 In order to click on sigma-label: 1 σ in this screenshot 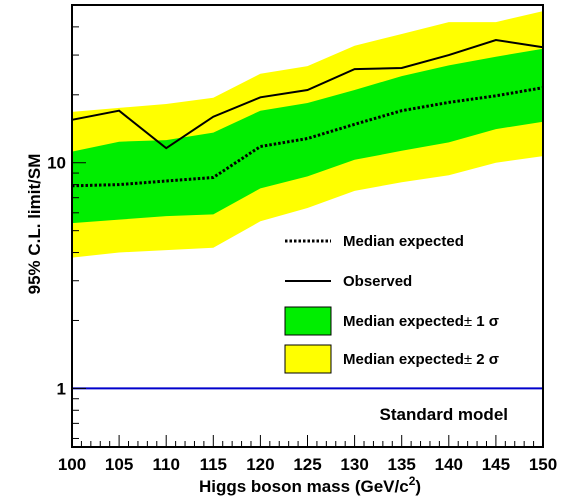, I will do `click(485, 321)`.